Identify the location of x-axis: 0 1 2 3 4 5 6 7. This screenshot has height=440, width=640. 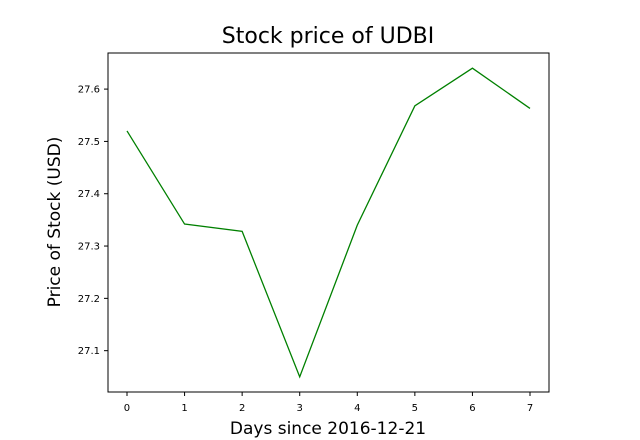
(328, 403).